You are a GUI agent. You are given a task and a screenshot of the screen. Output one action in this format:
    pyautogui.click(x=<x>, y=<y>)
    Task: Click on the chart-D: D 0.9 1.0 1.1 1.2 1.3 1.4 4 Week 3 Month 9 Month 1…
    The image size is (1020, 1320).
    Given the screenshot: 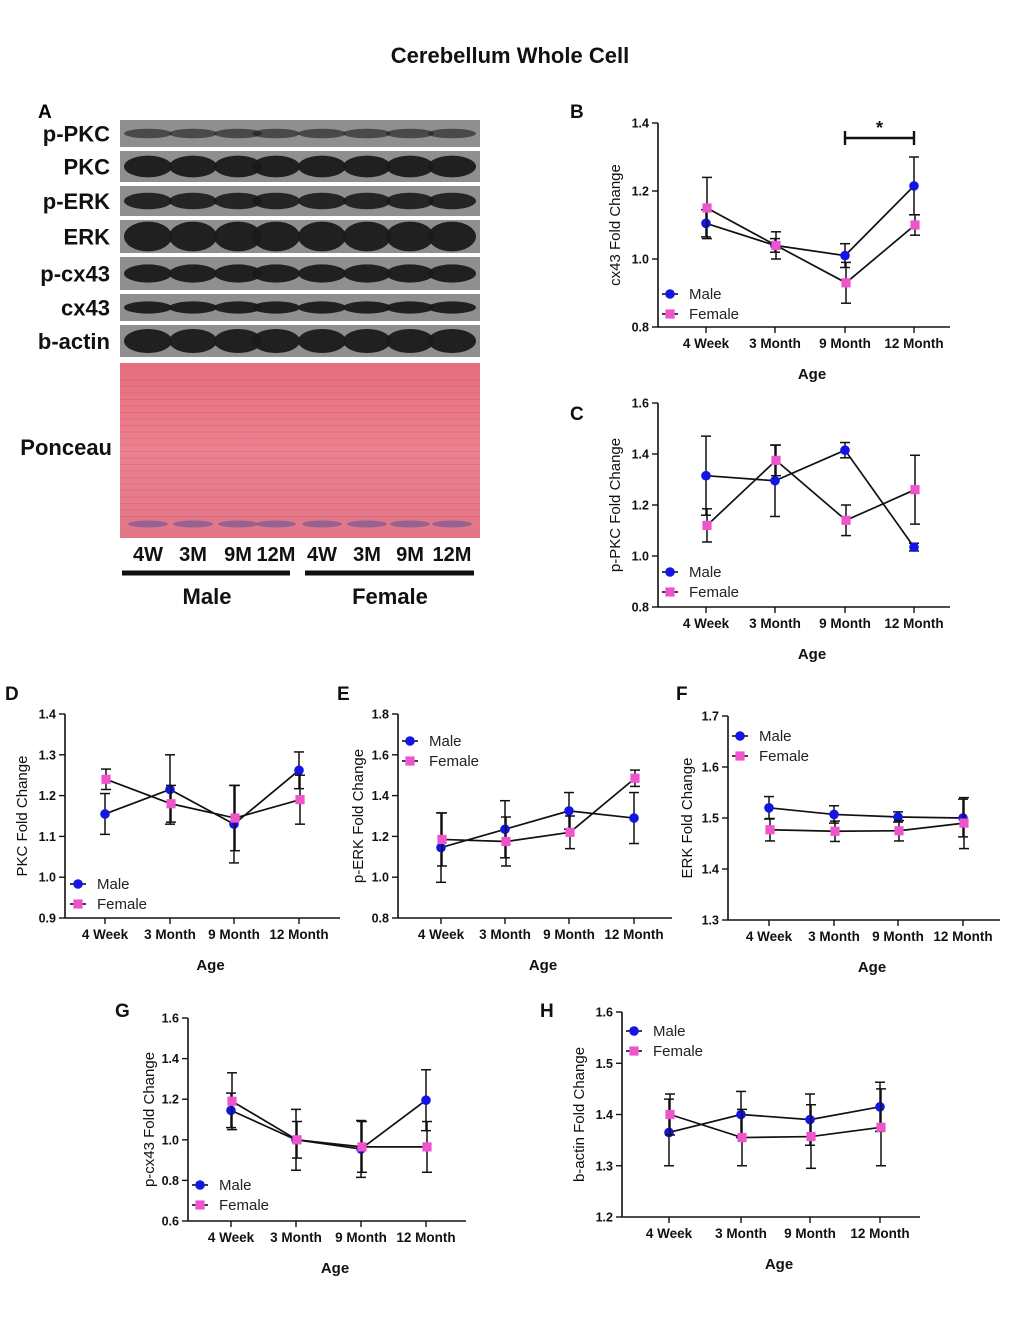 What is the action you would take?
    pyautogui.click(x=172, y=829)
    